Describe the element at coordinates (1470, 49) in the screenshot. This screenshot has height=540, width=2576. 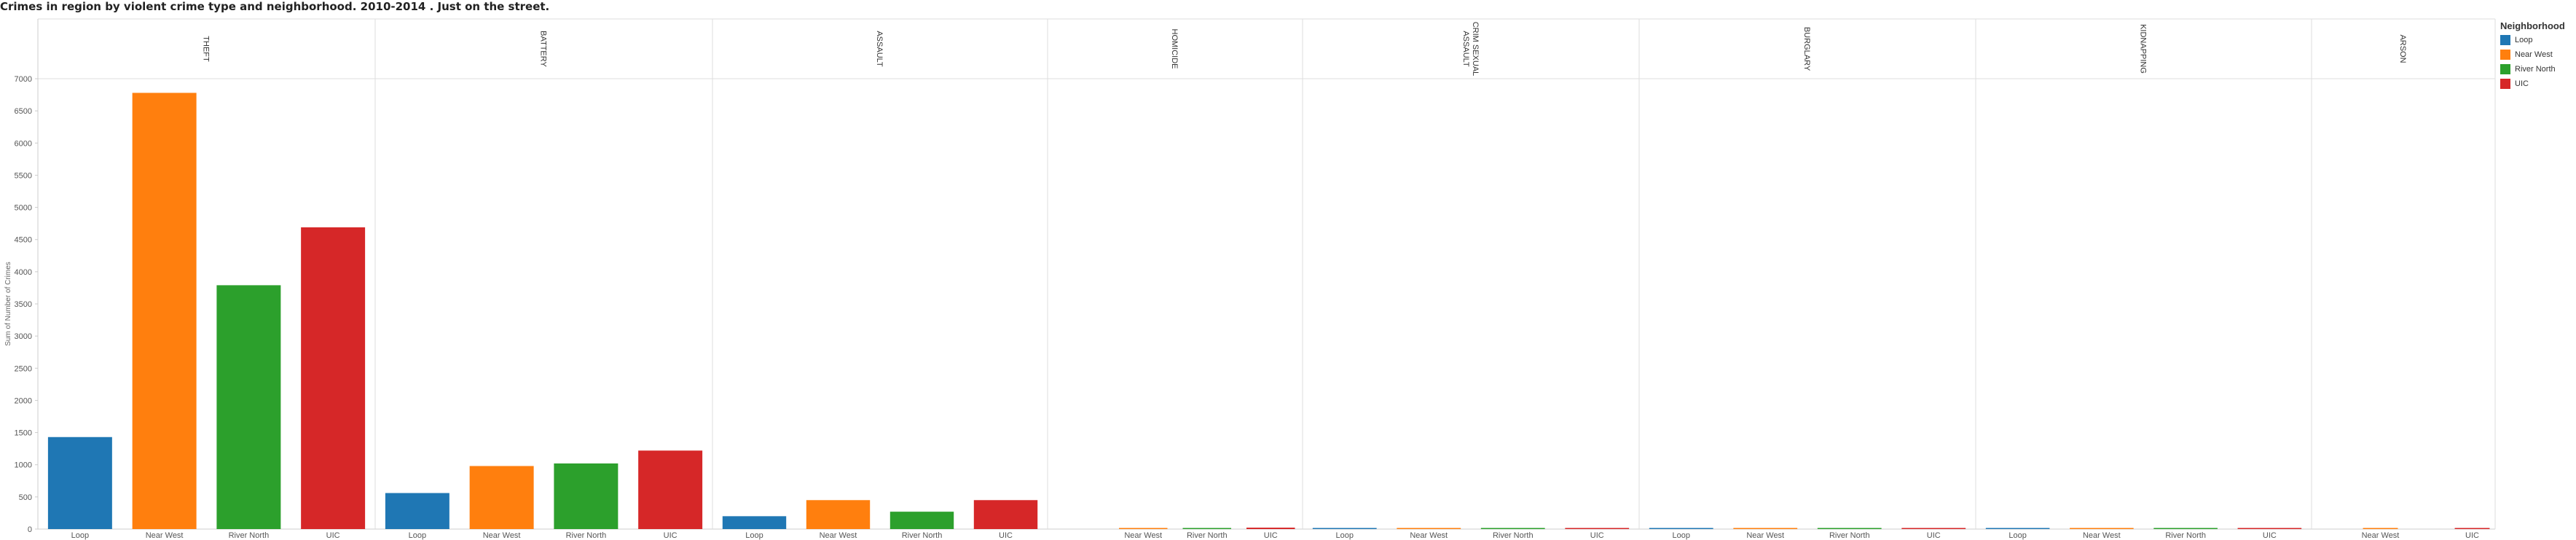
I see `panel-header-crim-sexual-assault: CRIM SEXUALASSAULT` at that location.